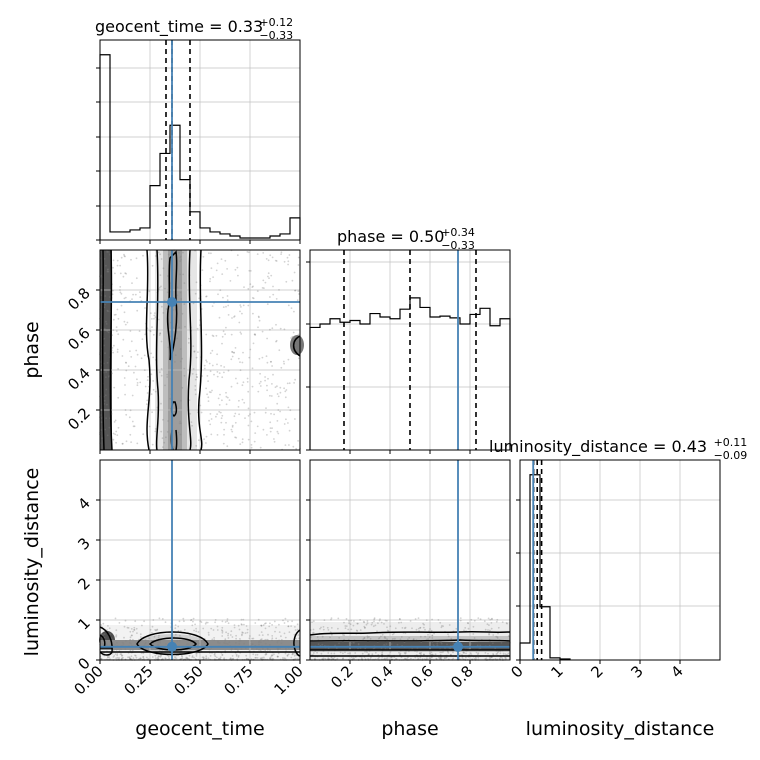 The image size is (760, 760). What do you see at coordinates (83, 623) in the screenshot?
I see `luminosity_distance-tick-label: 1` at bounding box center [83, 623].